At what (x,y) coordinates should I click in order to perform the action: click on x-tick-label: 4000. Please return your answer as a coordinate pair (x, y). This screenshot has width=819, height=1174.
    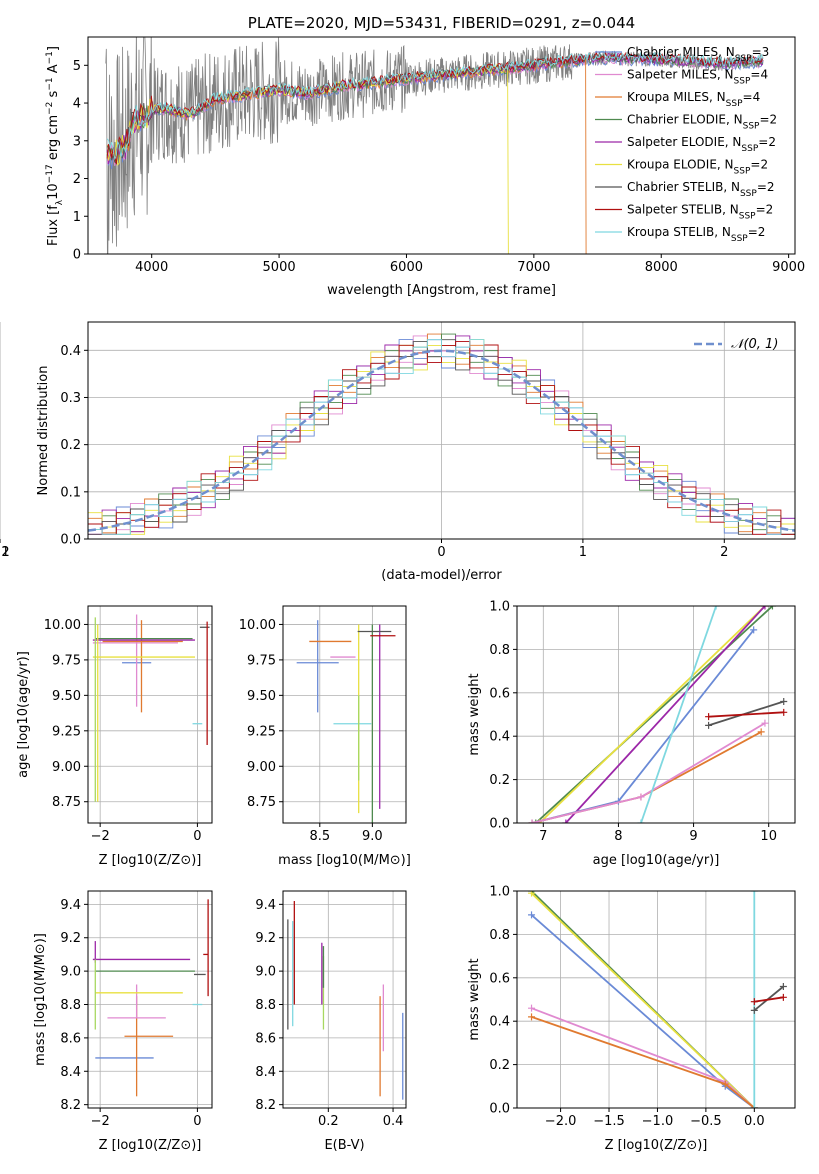
    Looking at the image, I should click on (151, 267).